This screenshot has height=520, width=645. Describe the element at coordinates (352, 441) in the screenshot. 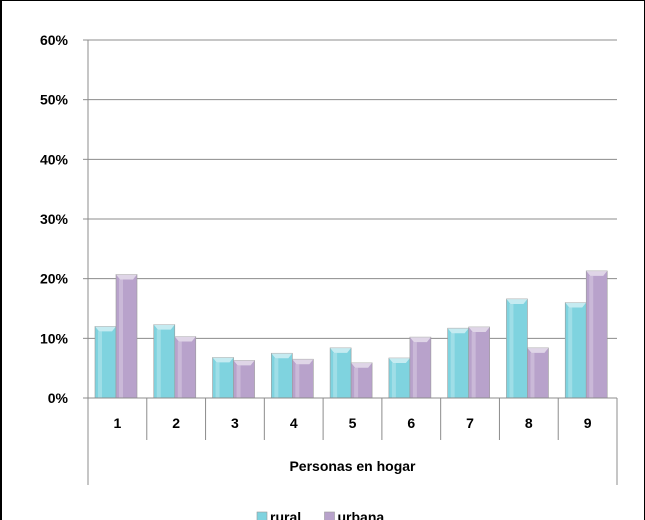

I see `x-axis: 1 2 3 4 5 6 7 8 9` at that location.